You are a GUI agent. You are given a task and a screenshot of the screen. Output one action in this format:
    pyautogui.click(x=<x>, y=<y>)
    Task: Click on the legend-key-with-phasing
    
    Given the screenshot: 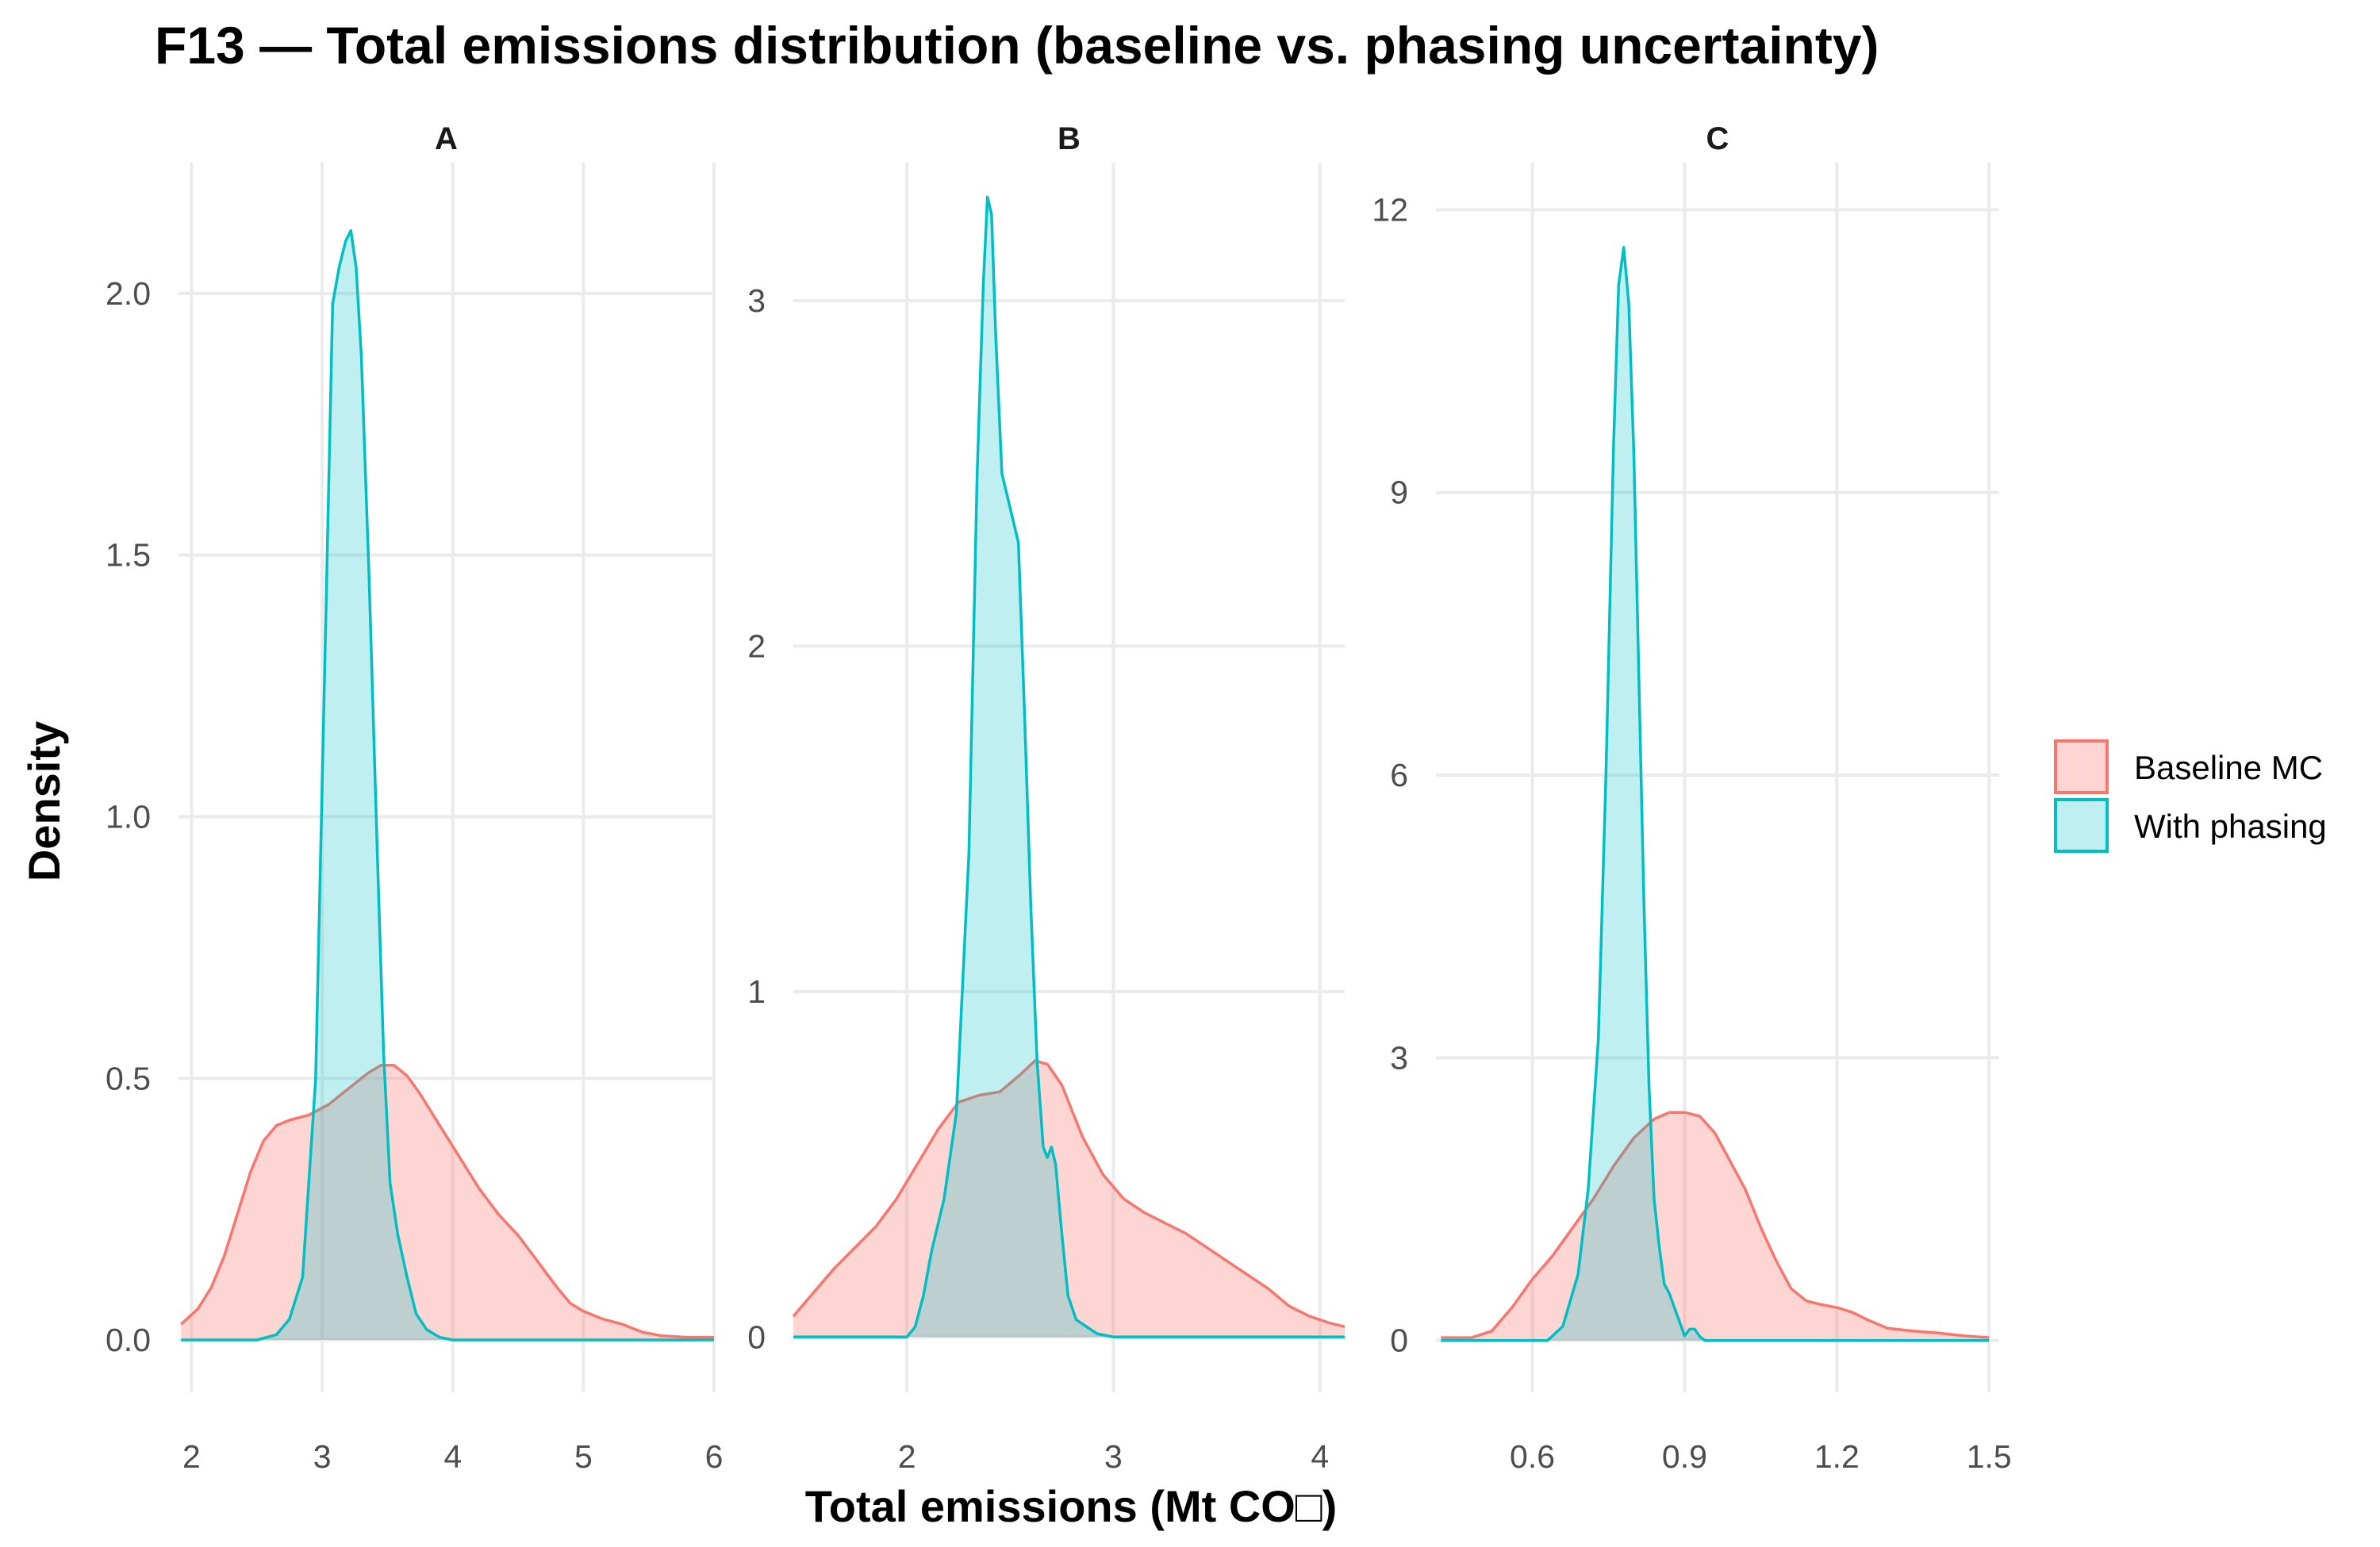 What is the action you would take?
    pyautogui.click(x=2081, y=825)
    